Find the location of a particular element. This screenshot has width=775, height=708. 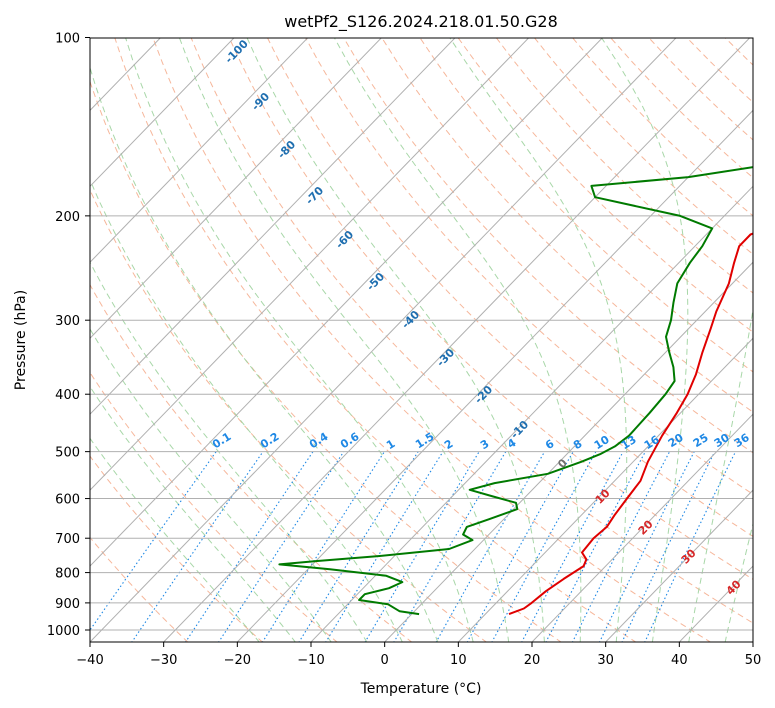

y-tick-label: 200 is located at coordinates (67, 217).